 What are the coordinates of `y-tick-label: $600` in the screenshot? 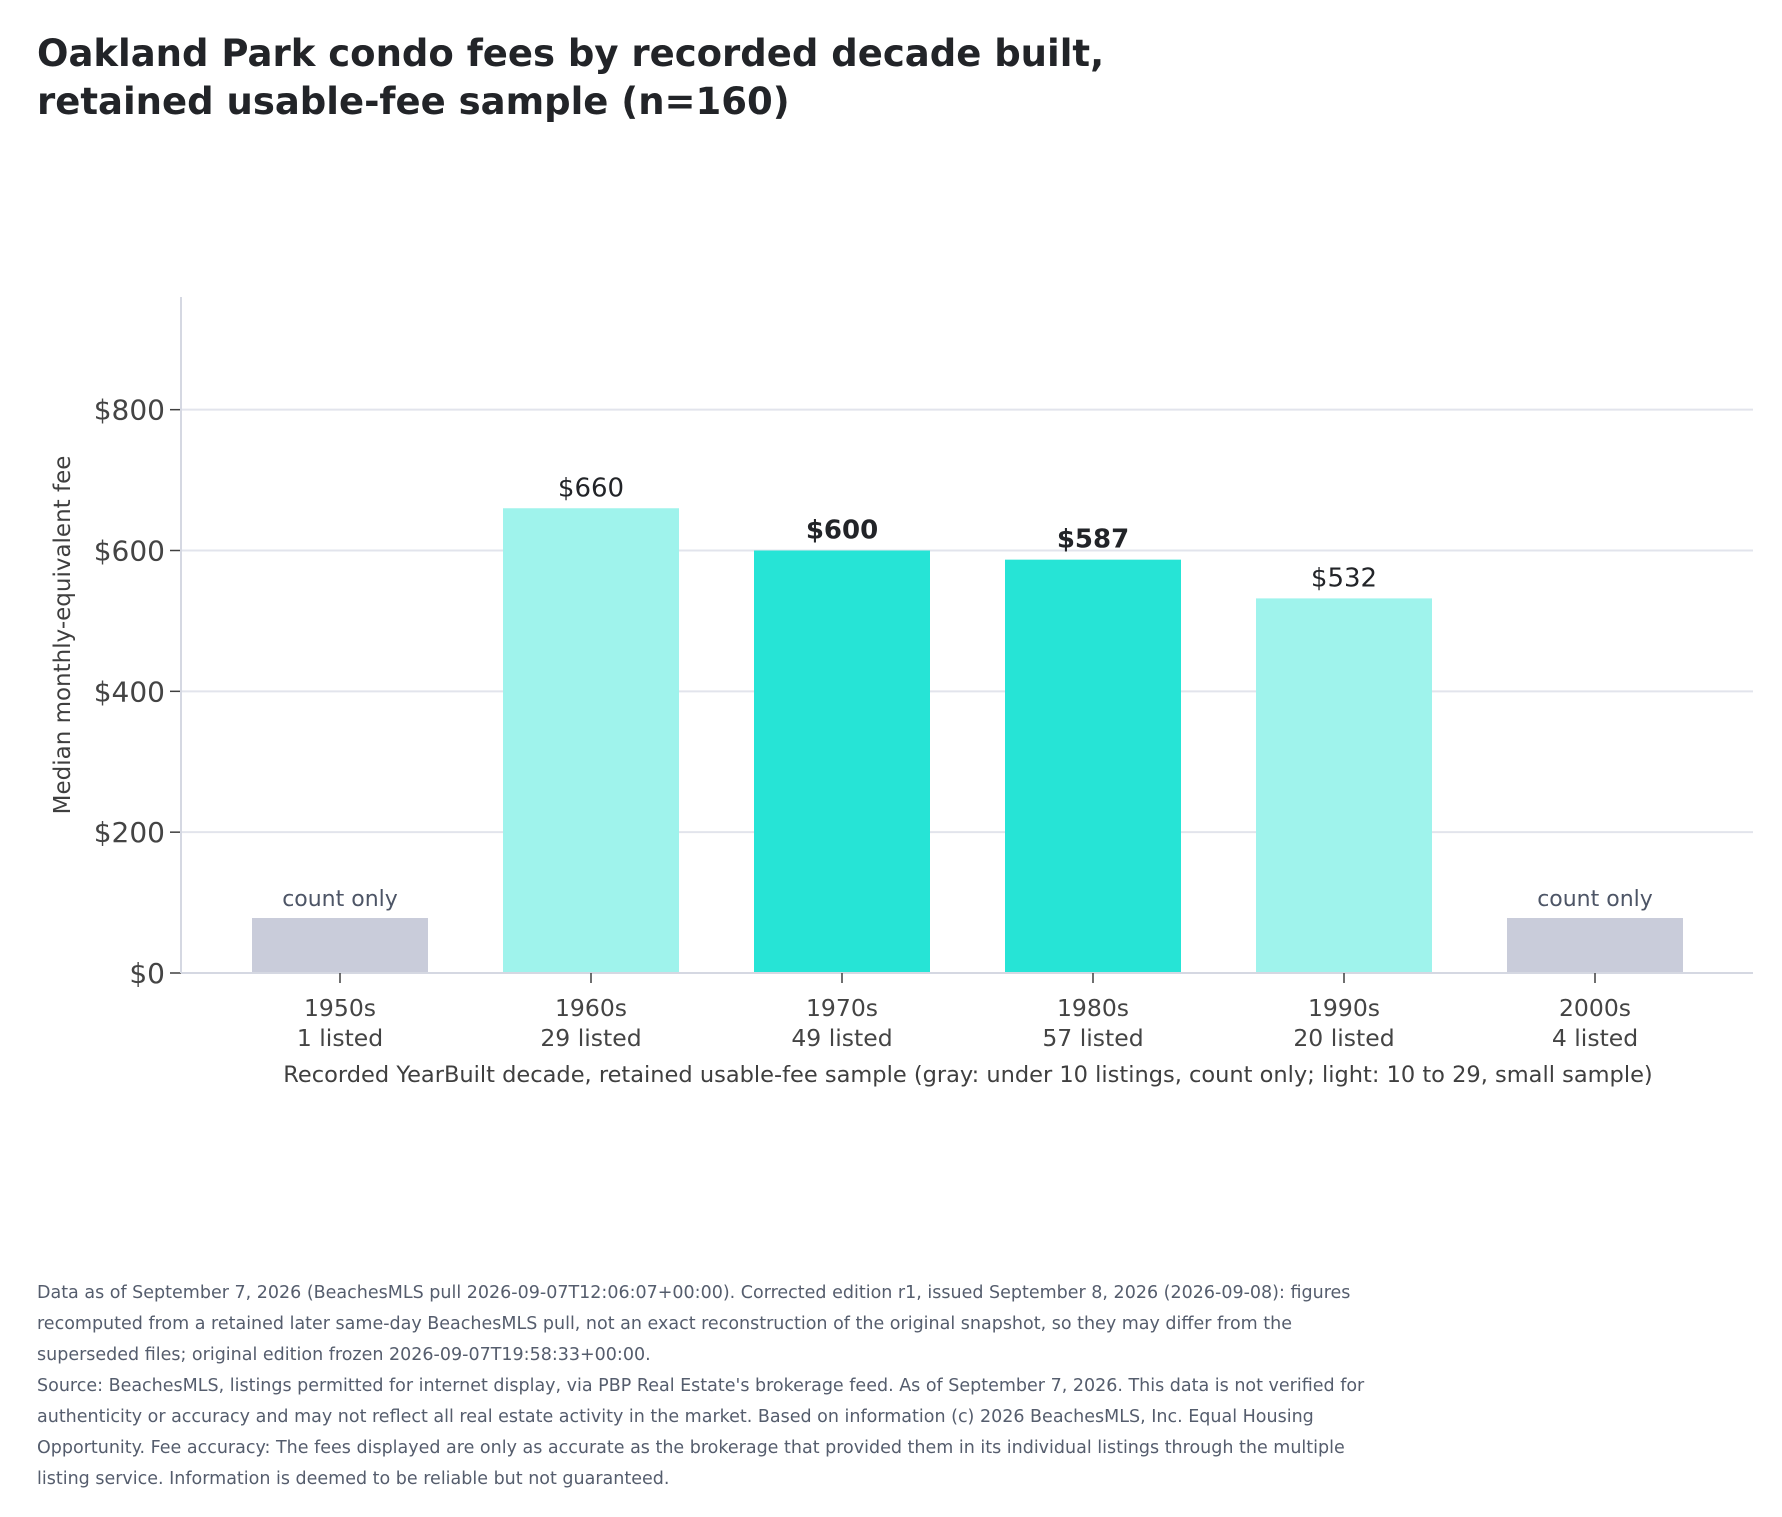 It's located at (129, 551).